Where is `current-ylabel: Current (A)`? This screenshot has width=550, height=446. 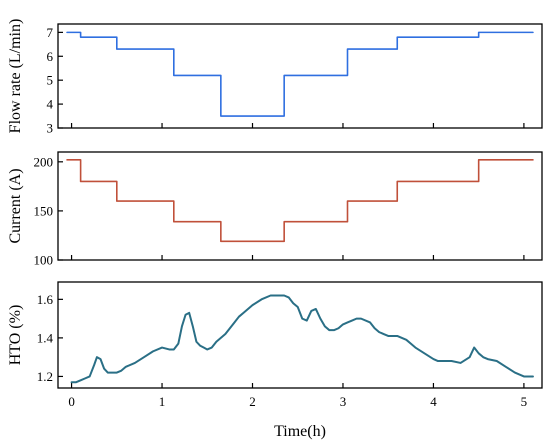 current-ylabel: Current (A) is located at coordinates (15, 205).